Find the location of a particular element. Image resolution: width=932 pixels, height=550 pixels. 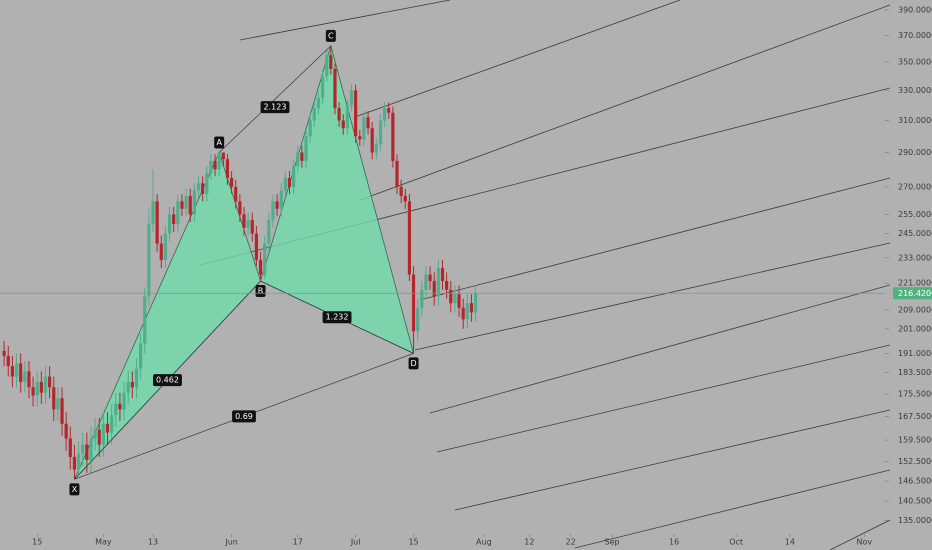

y-tick-label: 191.000000 is located at coordinates (915, 353).